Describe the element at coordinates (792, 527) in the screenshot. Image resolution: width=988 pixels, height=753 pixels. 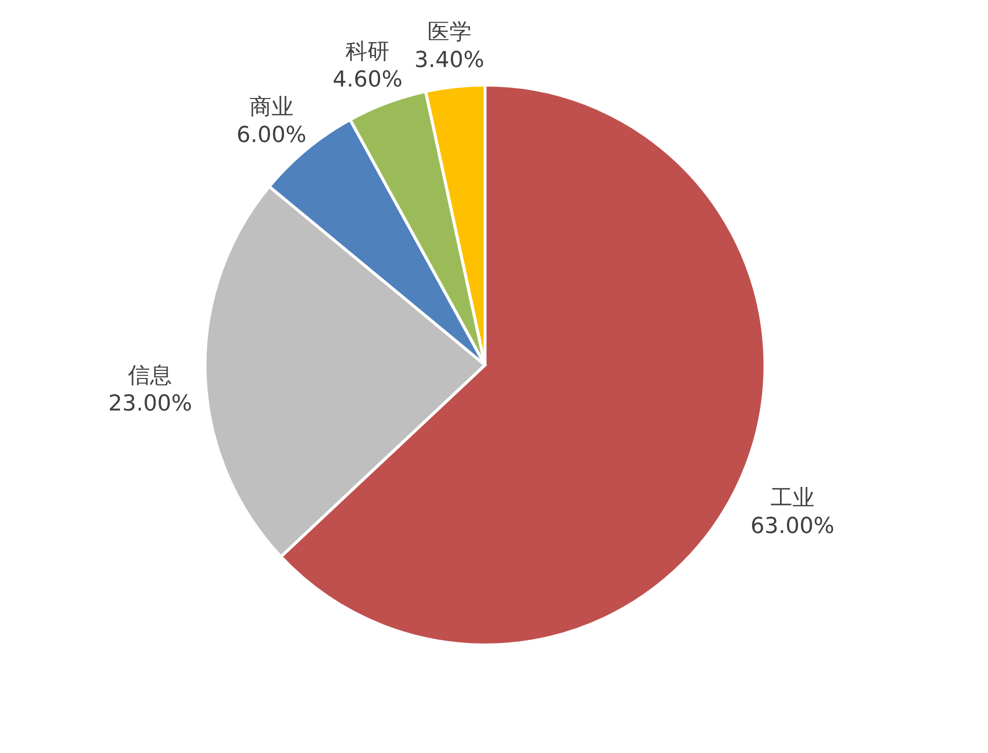
I see `data-label: 63.00%` at that location.